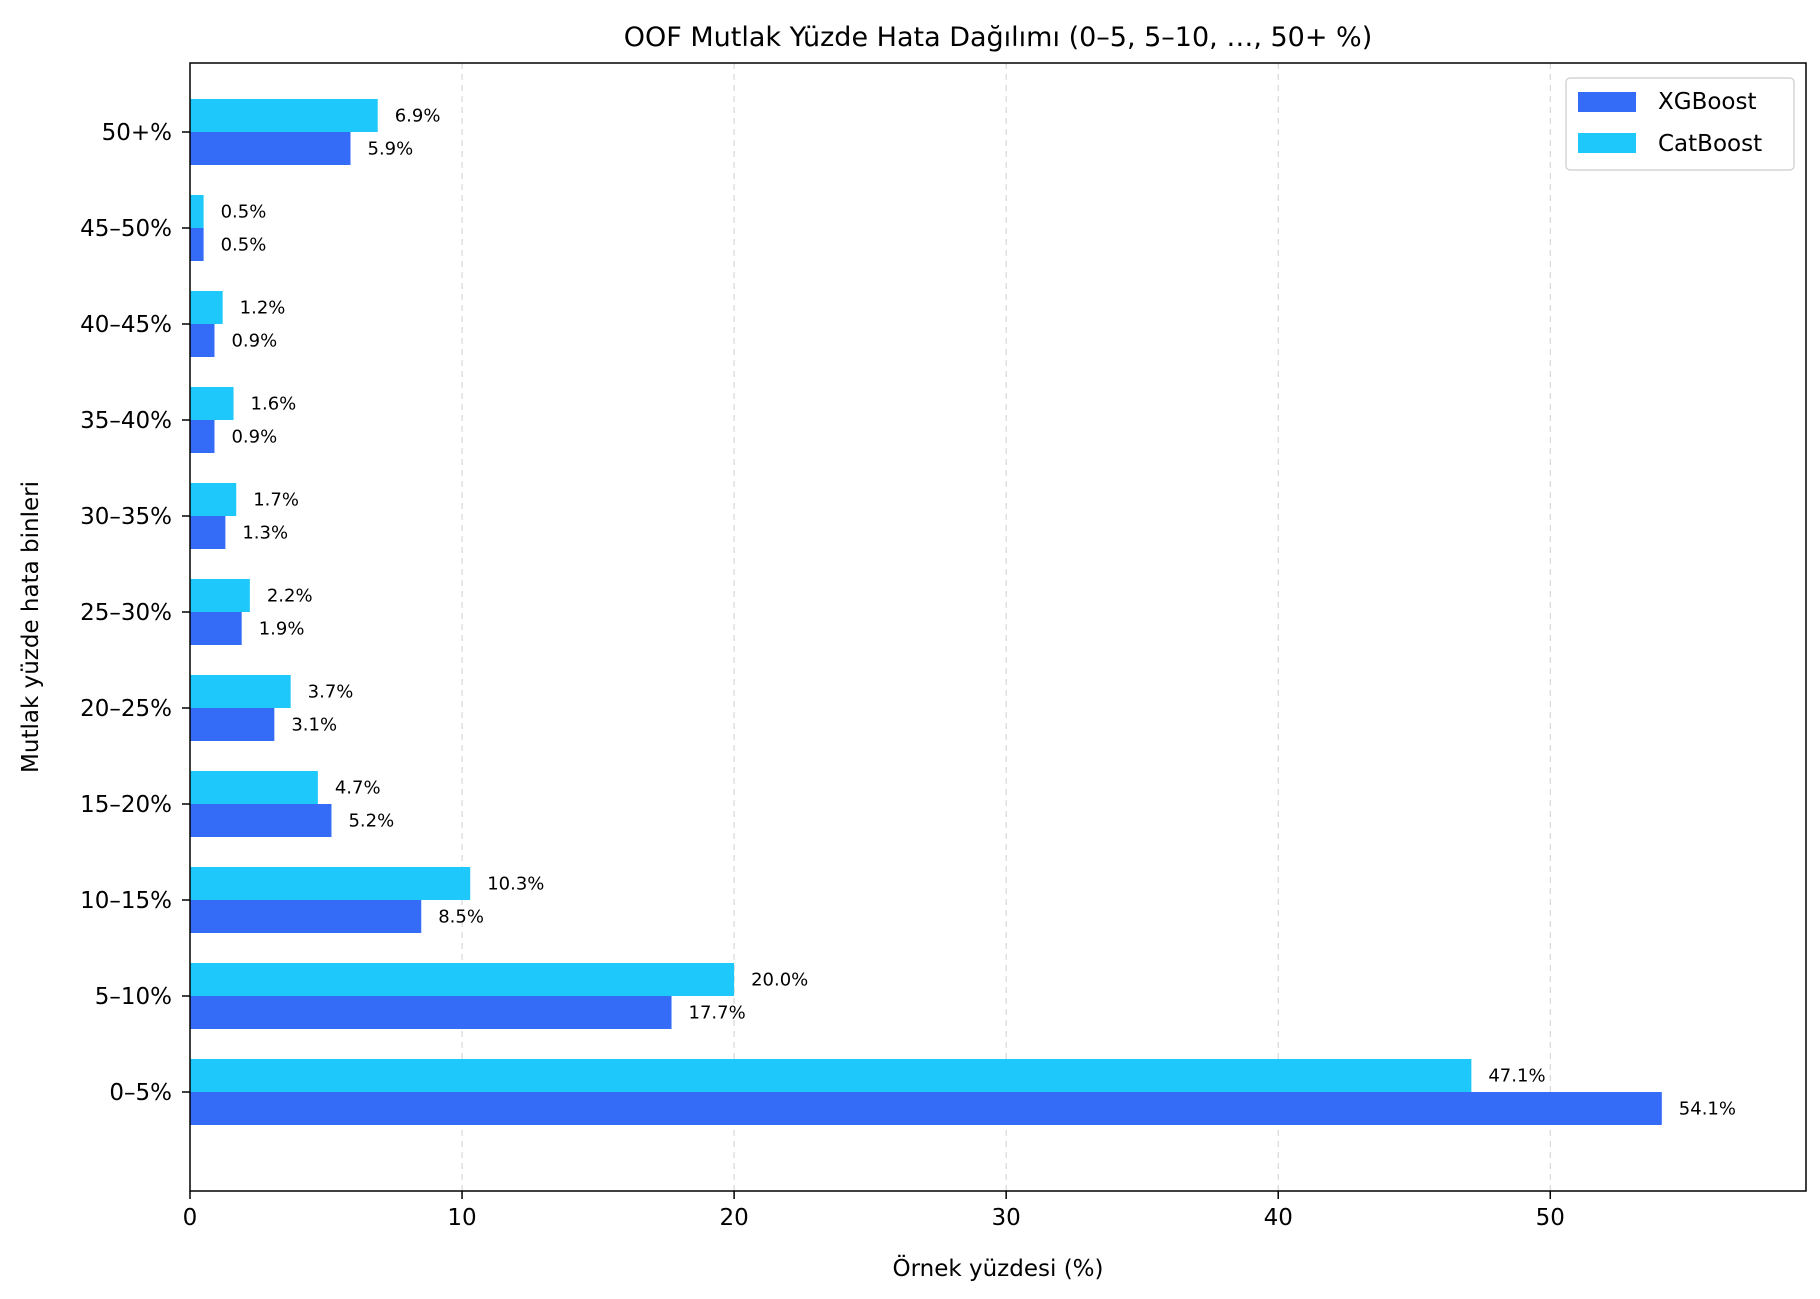 The width and height of the screenshot is (1820, 1299). Describe the element at coordinates (515, 884) in the screenshot. I see `data-label-catboost: 10.3%` at that location.